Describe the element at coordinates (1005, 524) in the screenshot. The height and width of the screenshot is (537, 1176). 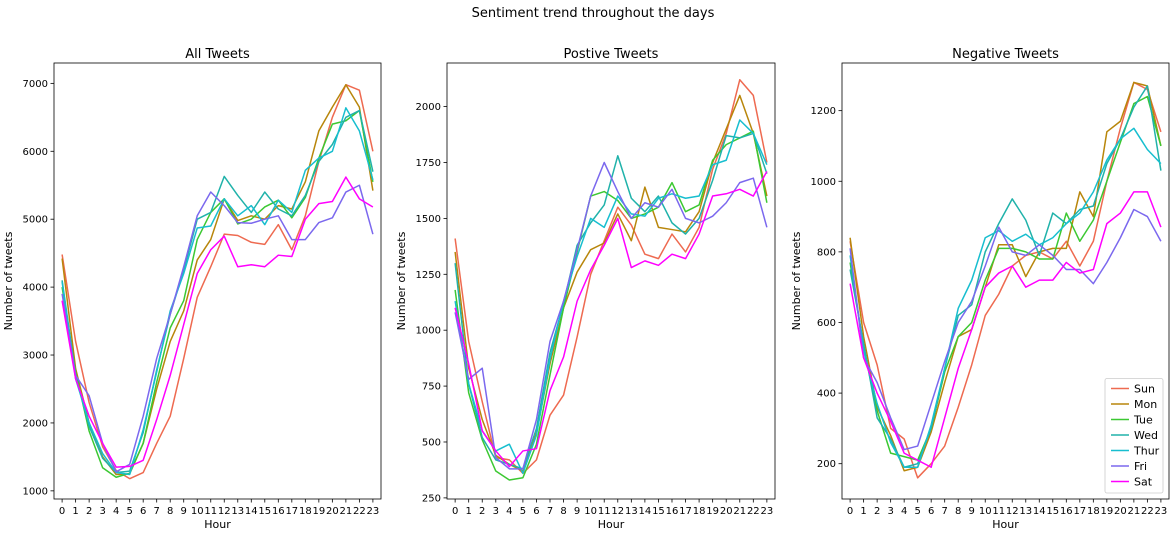
I see `x-axis-label: Hour` at that location.